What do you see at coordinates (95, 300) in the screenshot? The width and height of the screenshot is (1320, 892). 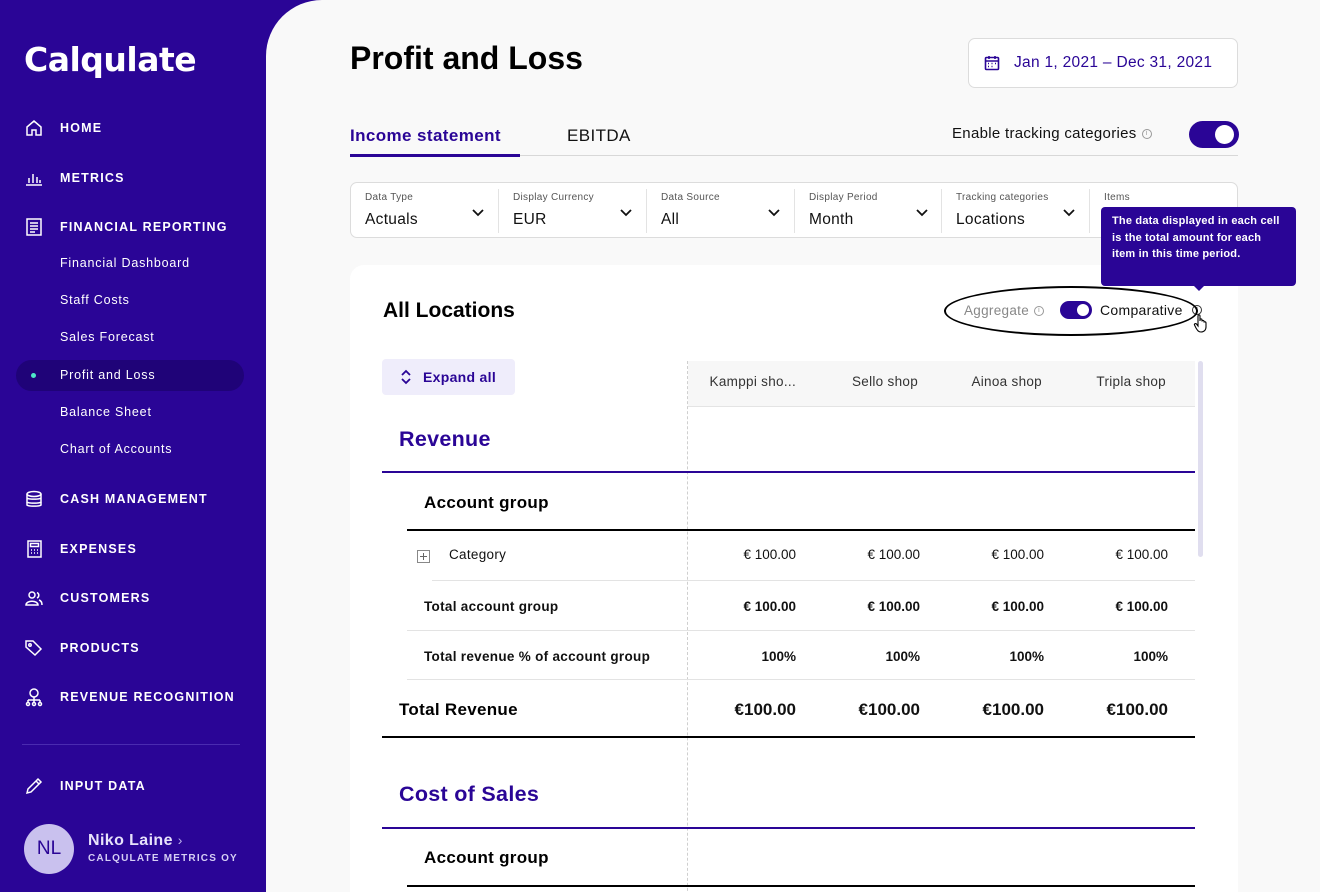 I see `sub-item-staff-costs: Staff Costs` at bounding box center [95, 300].